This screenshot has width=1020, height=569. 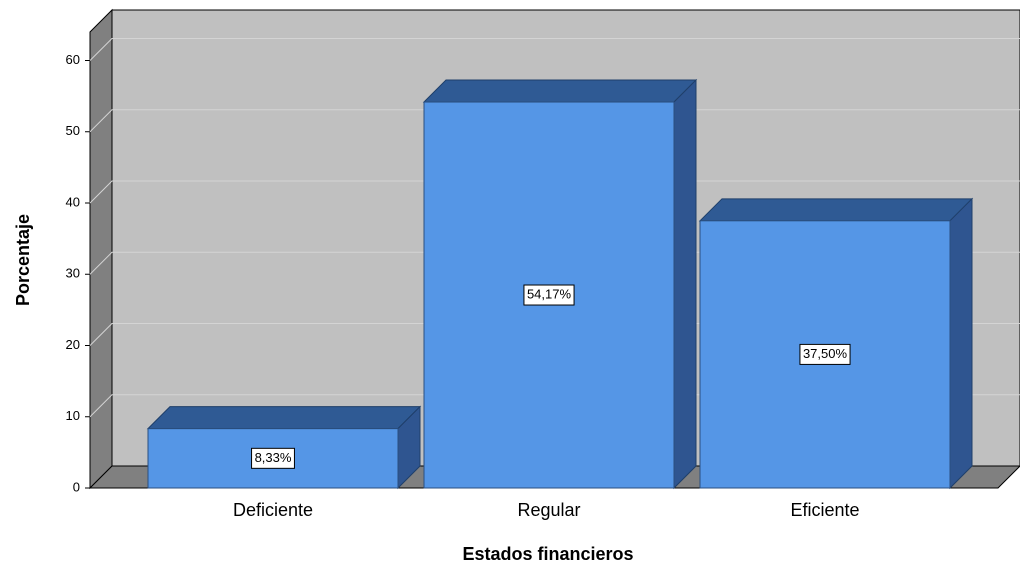 What do you see at coordinates (73, 201) in the screenshot?
I see `y-tick-label: 40` at bounding box center [73, 201].